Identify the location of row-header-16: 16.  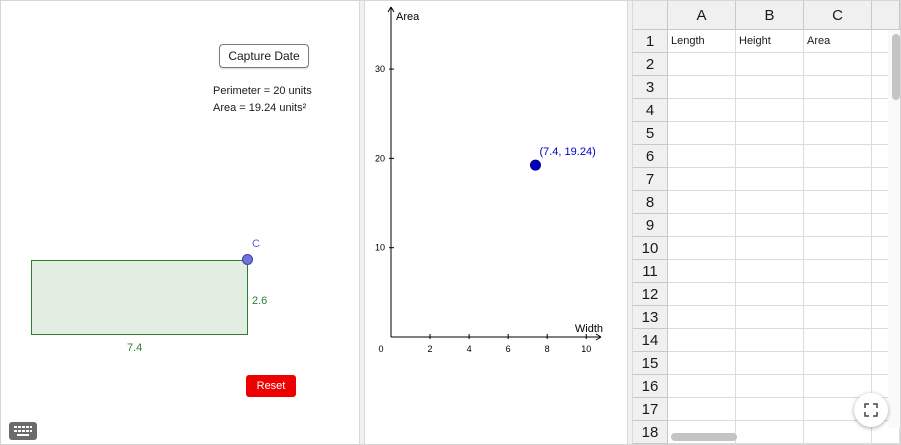
(650, 386).